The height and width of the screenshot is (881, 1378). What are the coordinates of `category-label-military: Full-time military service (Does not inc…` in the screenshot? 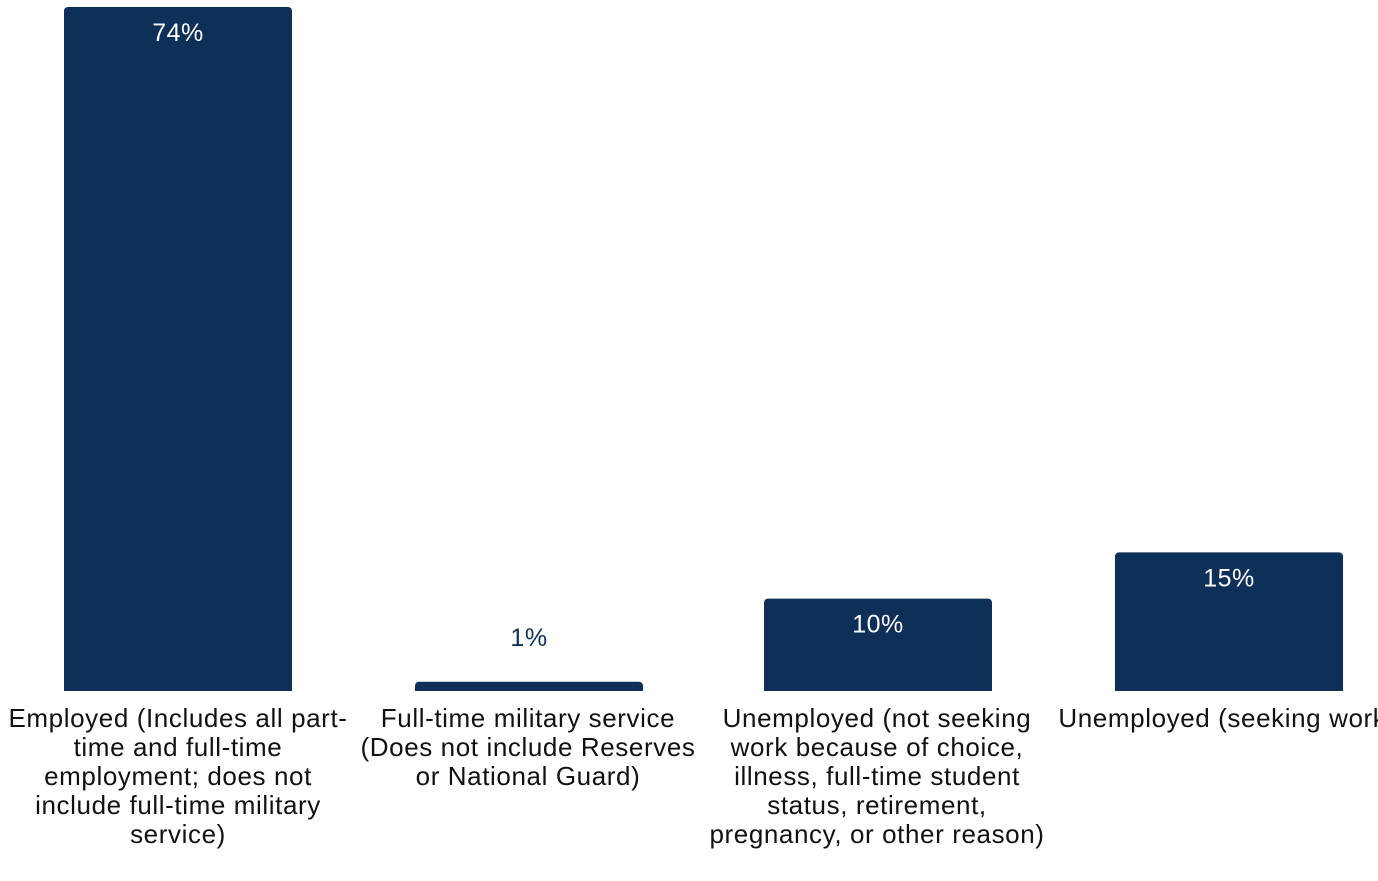 It's located at (528, 747).